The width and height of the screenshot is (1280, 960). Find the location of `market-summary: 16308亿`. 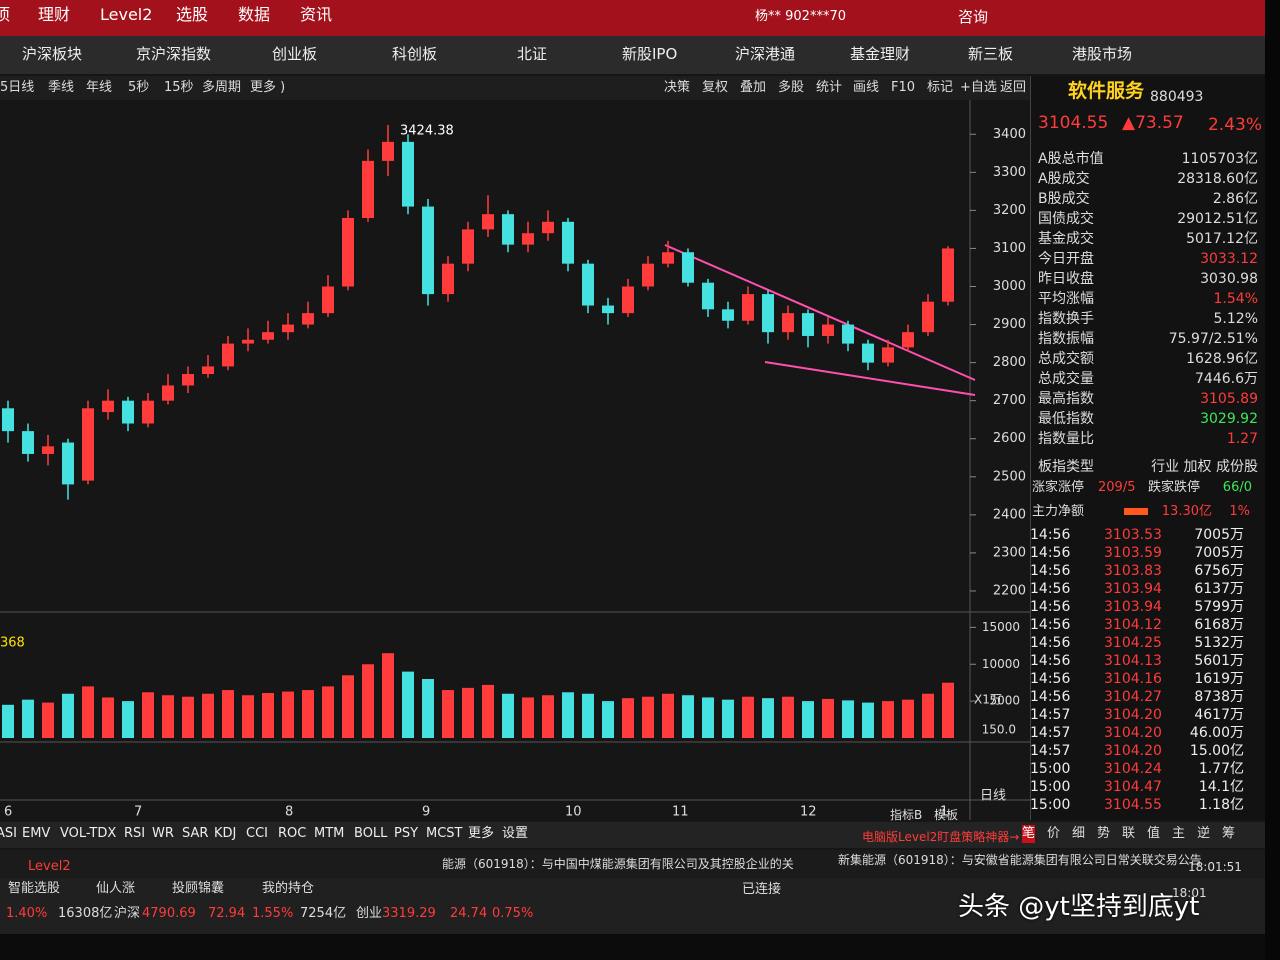

market-summary: 16308亿 is located at coordinates (85, 913).